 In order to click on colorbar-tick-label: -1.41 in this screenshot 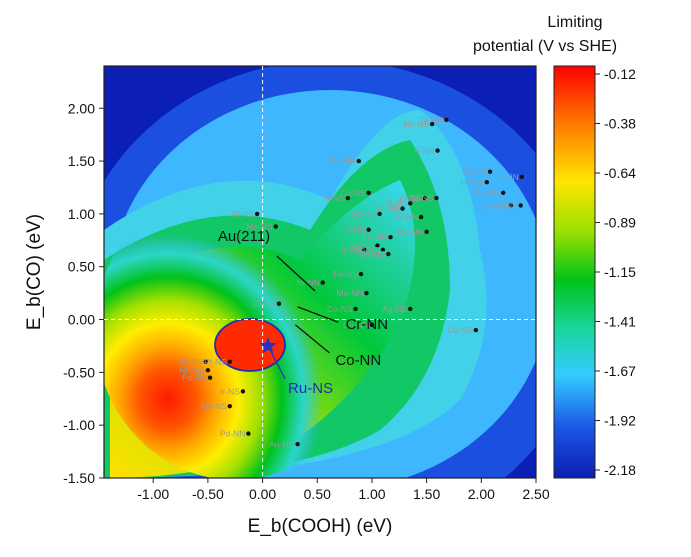, I will do `click(620, 322)`.